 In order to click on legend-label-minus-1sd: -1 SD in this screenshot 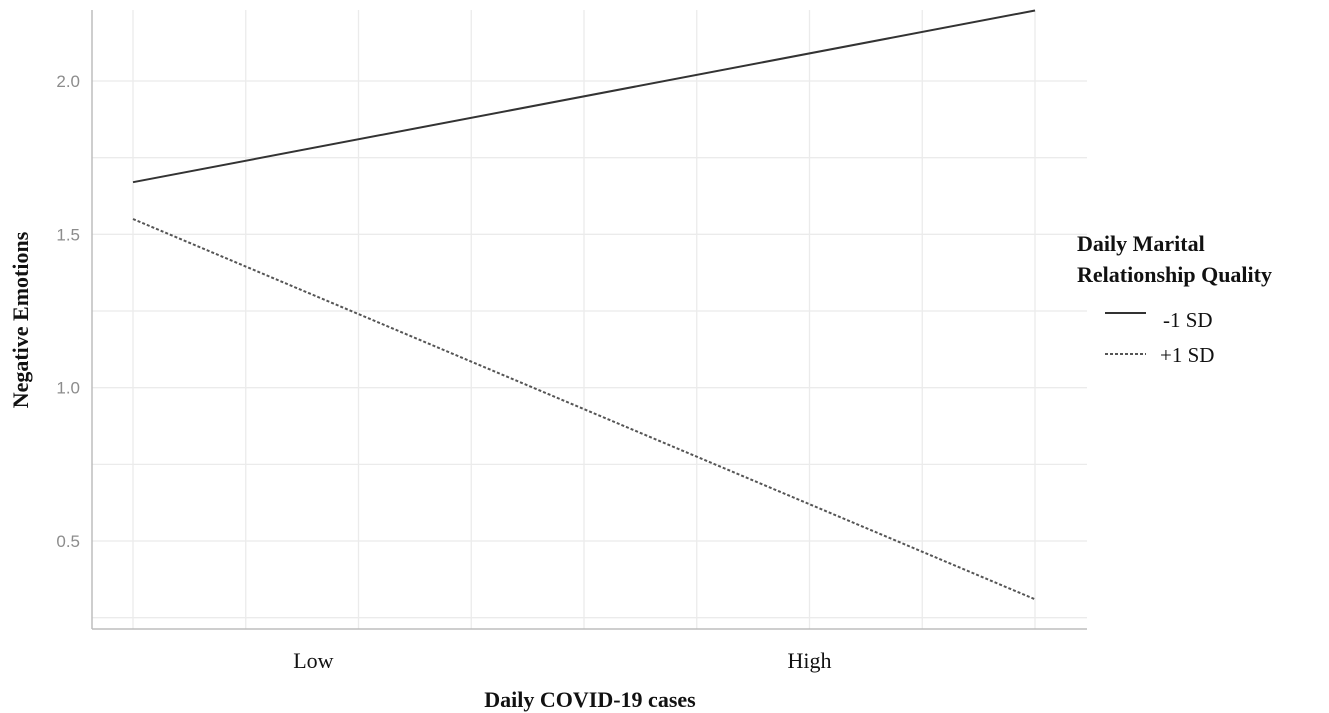, I will do `click(1188, 320)`.